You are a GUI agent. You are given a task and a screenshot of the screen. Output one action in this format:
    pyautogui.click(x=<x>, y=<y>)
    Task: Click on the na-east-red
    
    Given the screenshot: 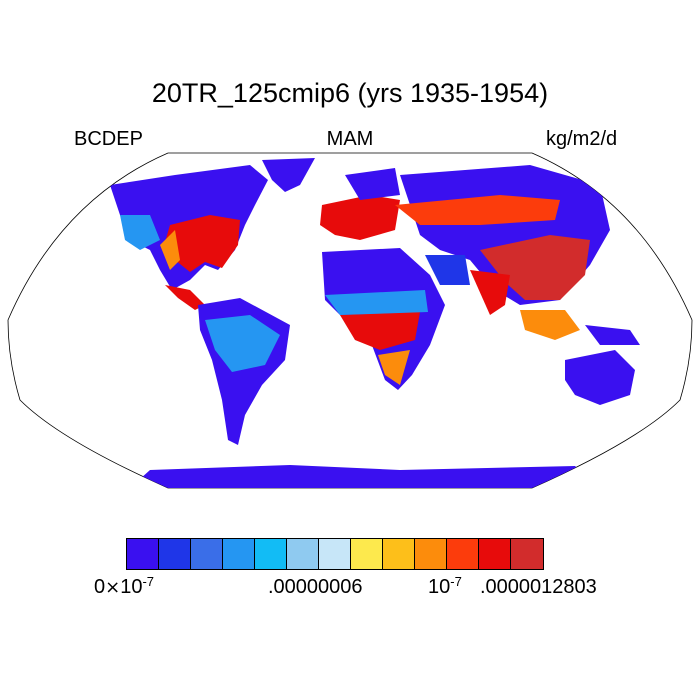 What is the action you would take?
    pyautogui.click(x=202, y=243)
    